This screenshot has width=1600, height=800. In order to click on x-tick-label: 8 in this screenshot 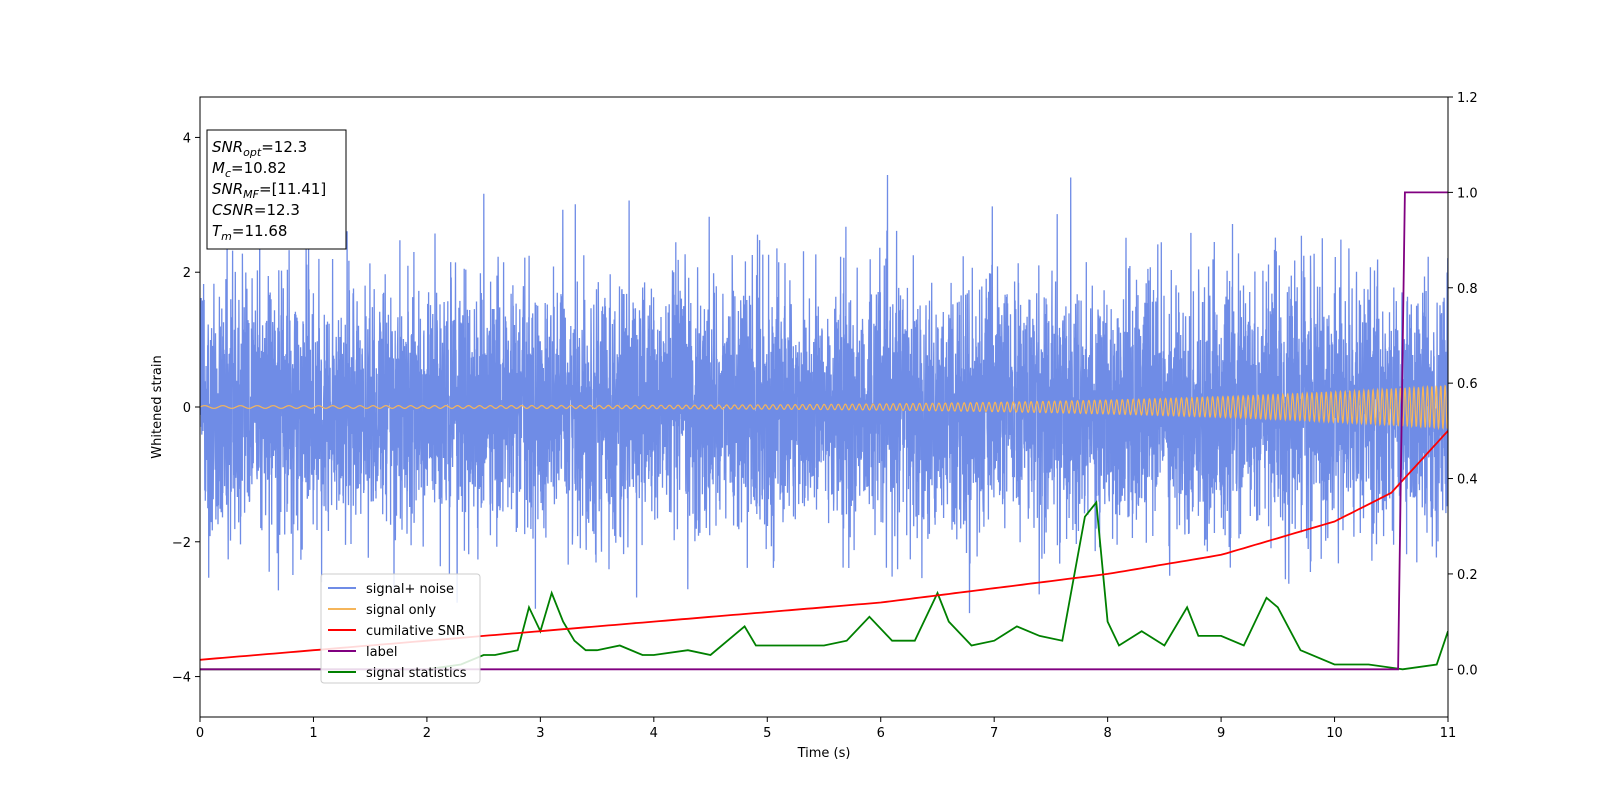, I will do `click(1107, 733)`.